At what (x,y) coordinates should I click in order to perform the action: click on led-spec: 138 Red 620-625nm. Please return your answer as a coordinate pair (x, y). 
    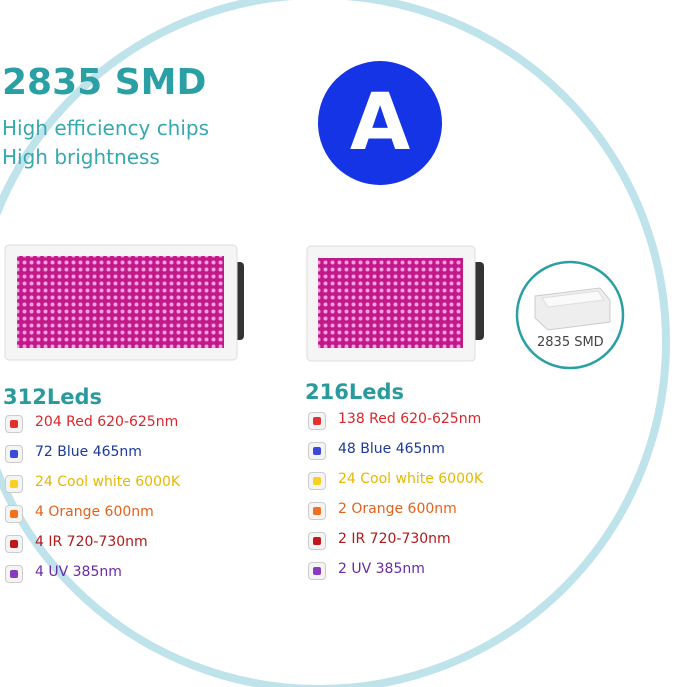
    Looking at the image, I should click on (410, 419).